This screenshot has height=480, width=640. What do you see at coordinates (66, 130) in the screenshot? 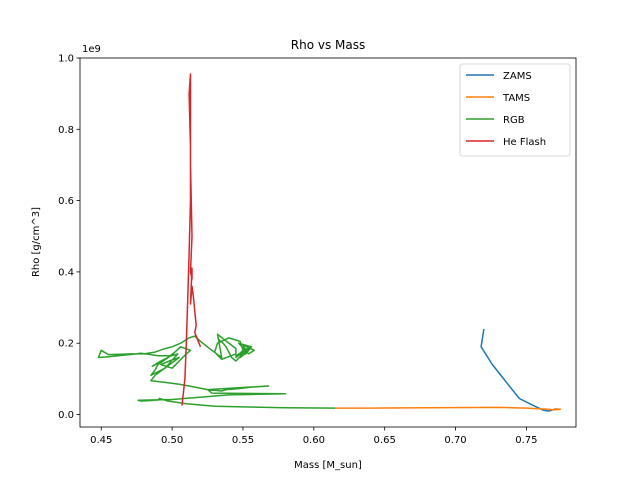
I see `y-tick-label: 0.8` at bounding box center [66, 130].